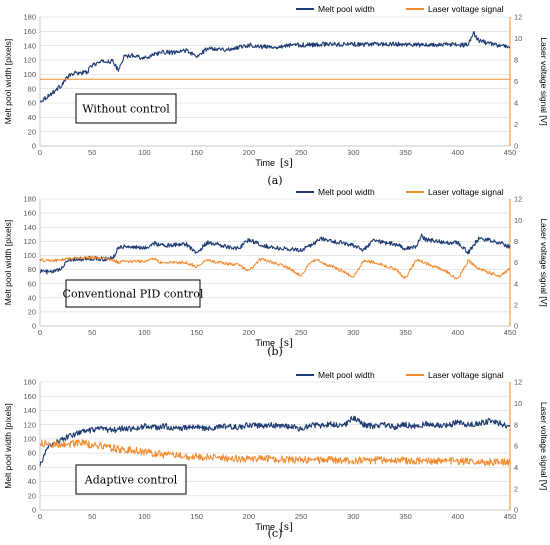  I want to click on y-tick-label: 60, so click(32, 467).